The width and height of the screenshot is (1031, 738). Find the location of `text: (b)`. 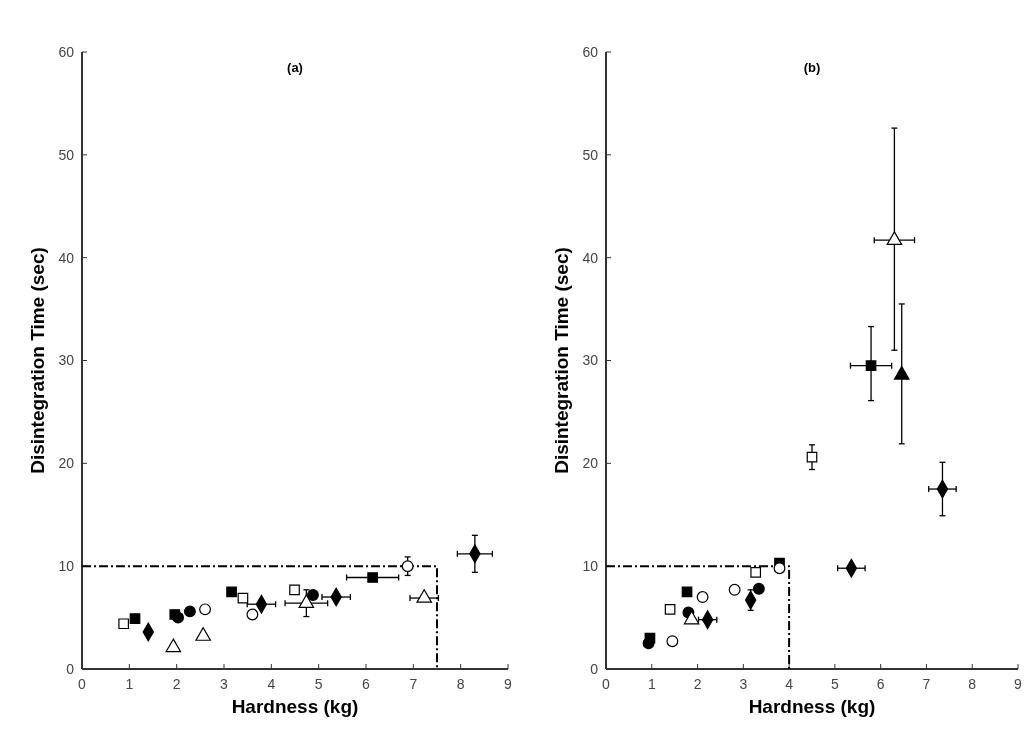

text: (b) is located at coordinates (812, 67).